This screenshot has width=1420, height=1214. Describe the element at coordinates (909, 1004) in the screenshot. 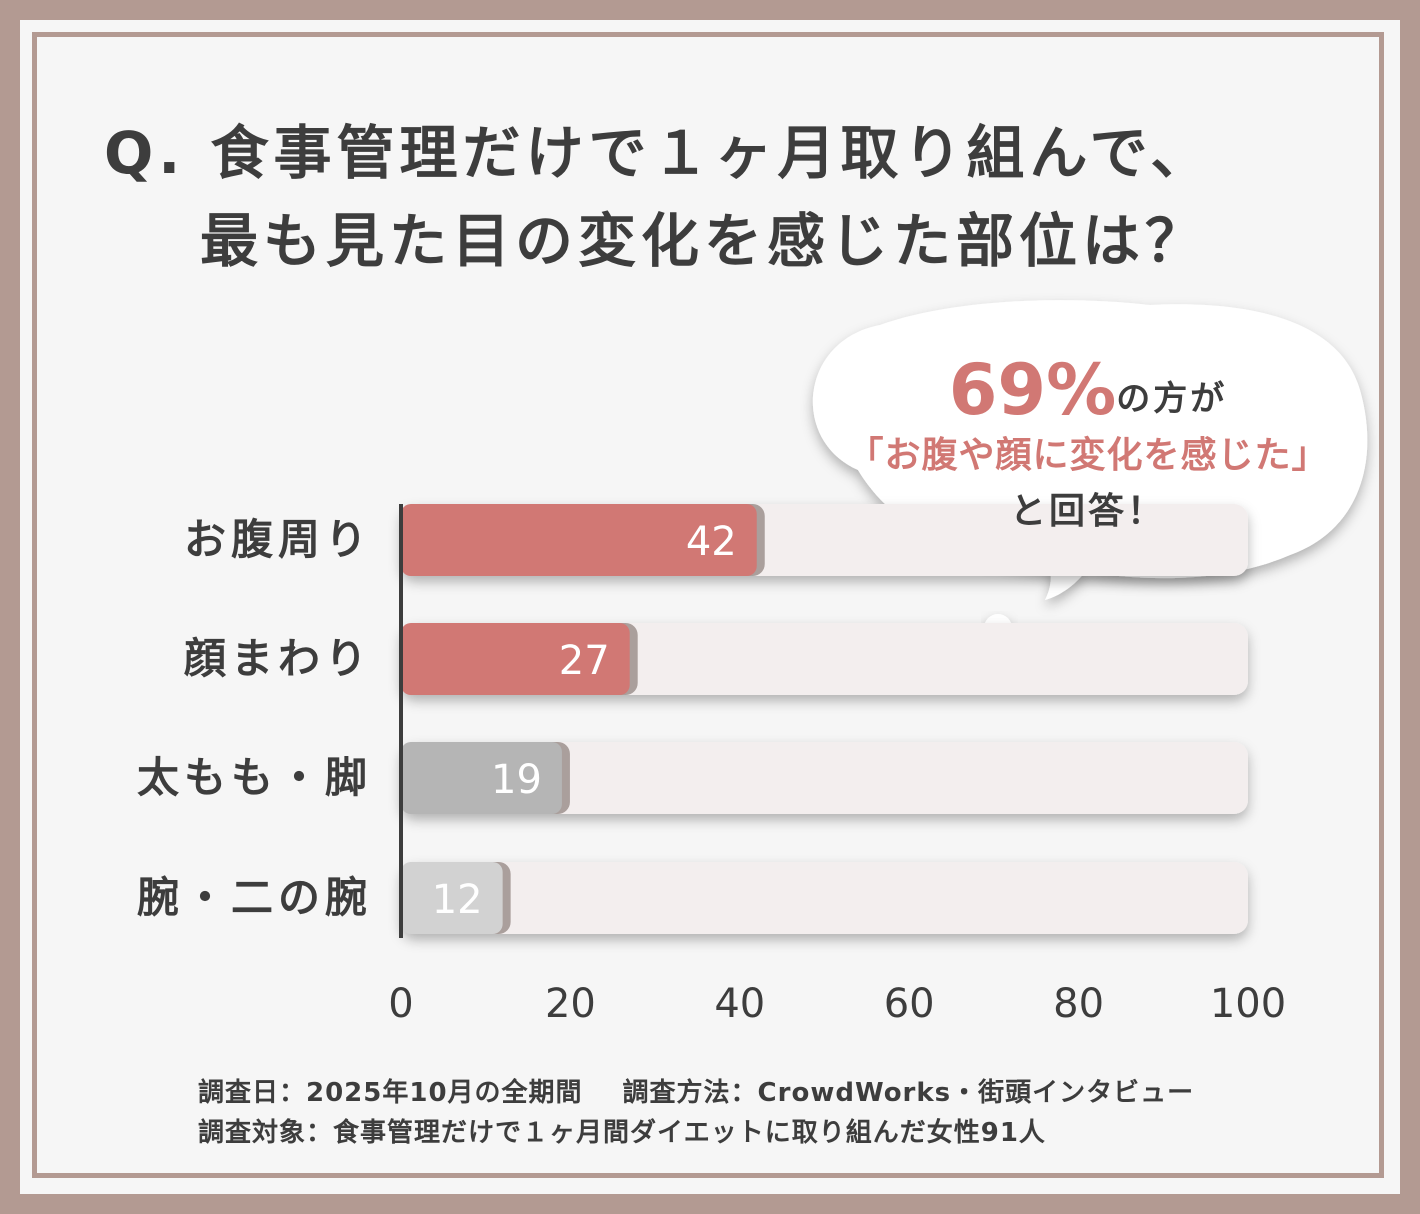

I see `x-tick-label: 60` at that location.